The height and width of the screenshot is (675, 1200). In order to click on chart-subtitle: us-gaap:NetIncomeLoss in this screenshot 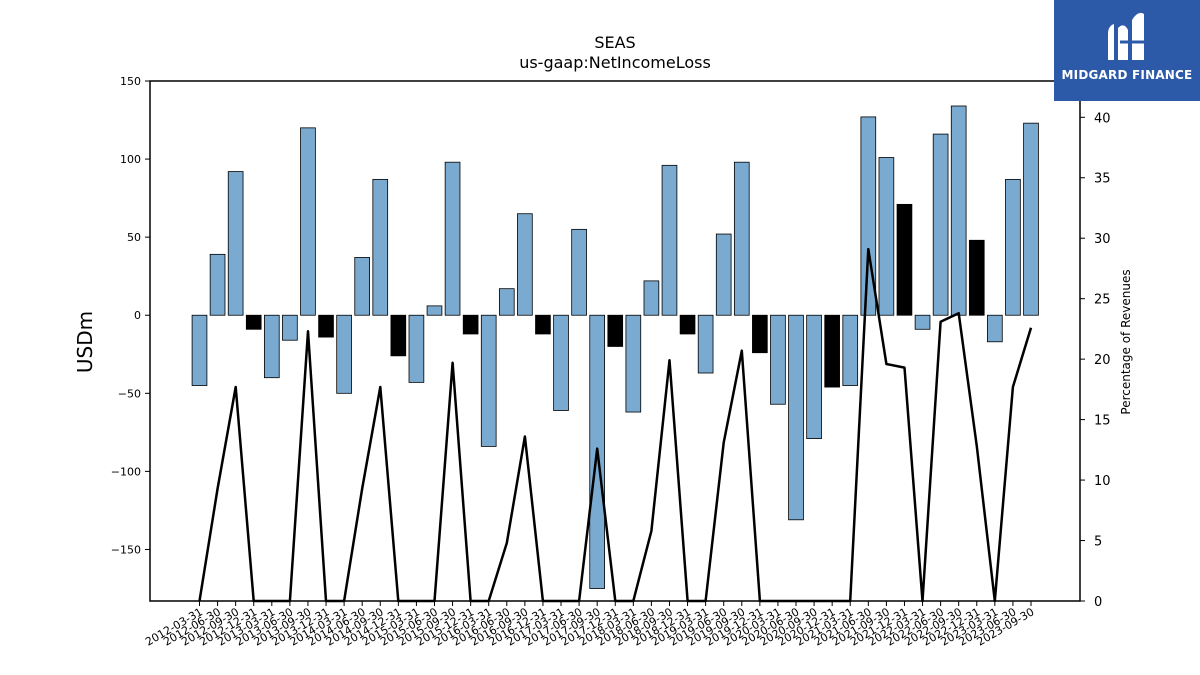, I will do `click(615, 62)`.